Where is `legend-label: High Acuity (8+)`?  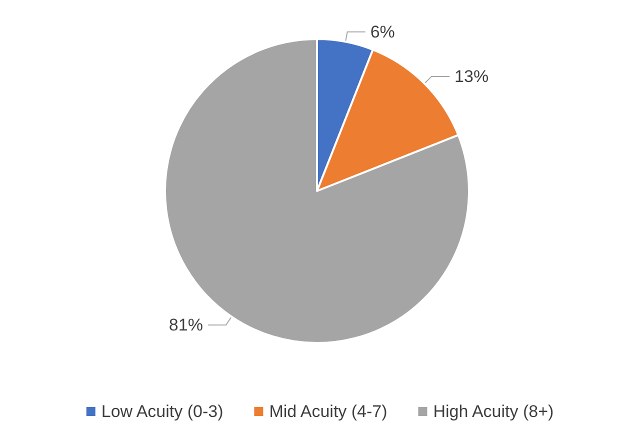
legend-label: High Acuity (8+) is located at coordinates (493, 411).